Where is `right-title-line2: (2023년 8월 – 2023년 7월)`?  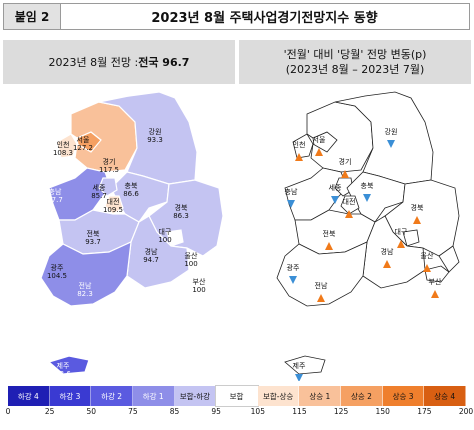
right-title-line2: (2023년 8월 – 2023년 7월) is located at coordinates (355, 69).